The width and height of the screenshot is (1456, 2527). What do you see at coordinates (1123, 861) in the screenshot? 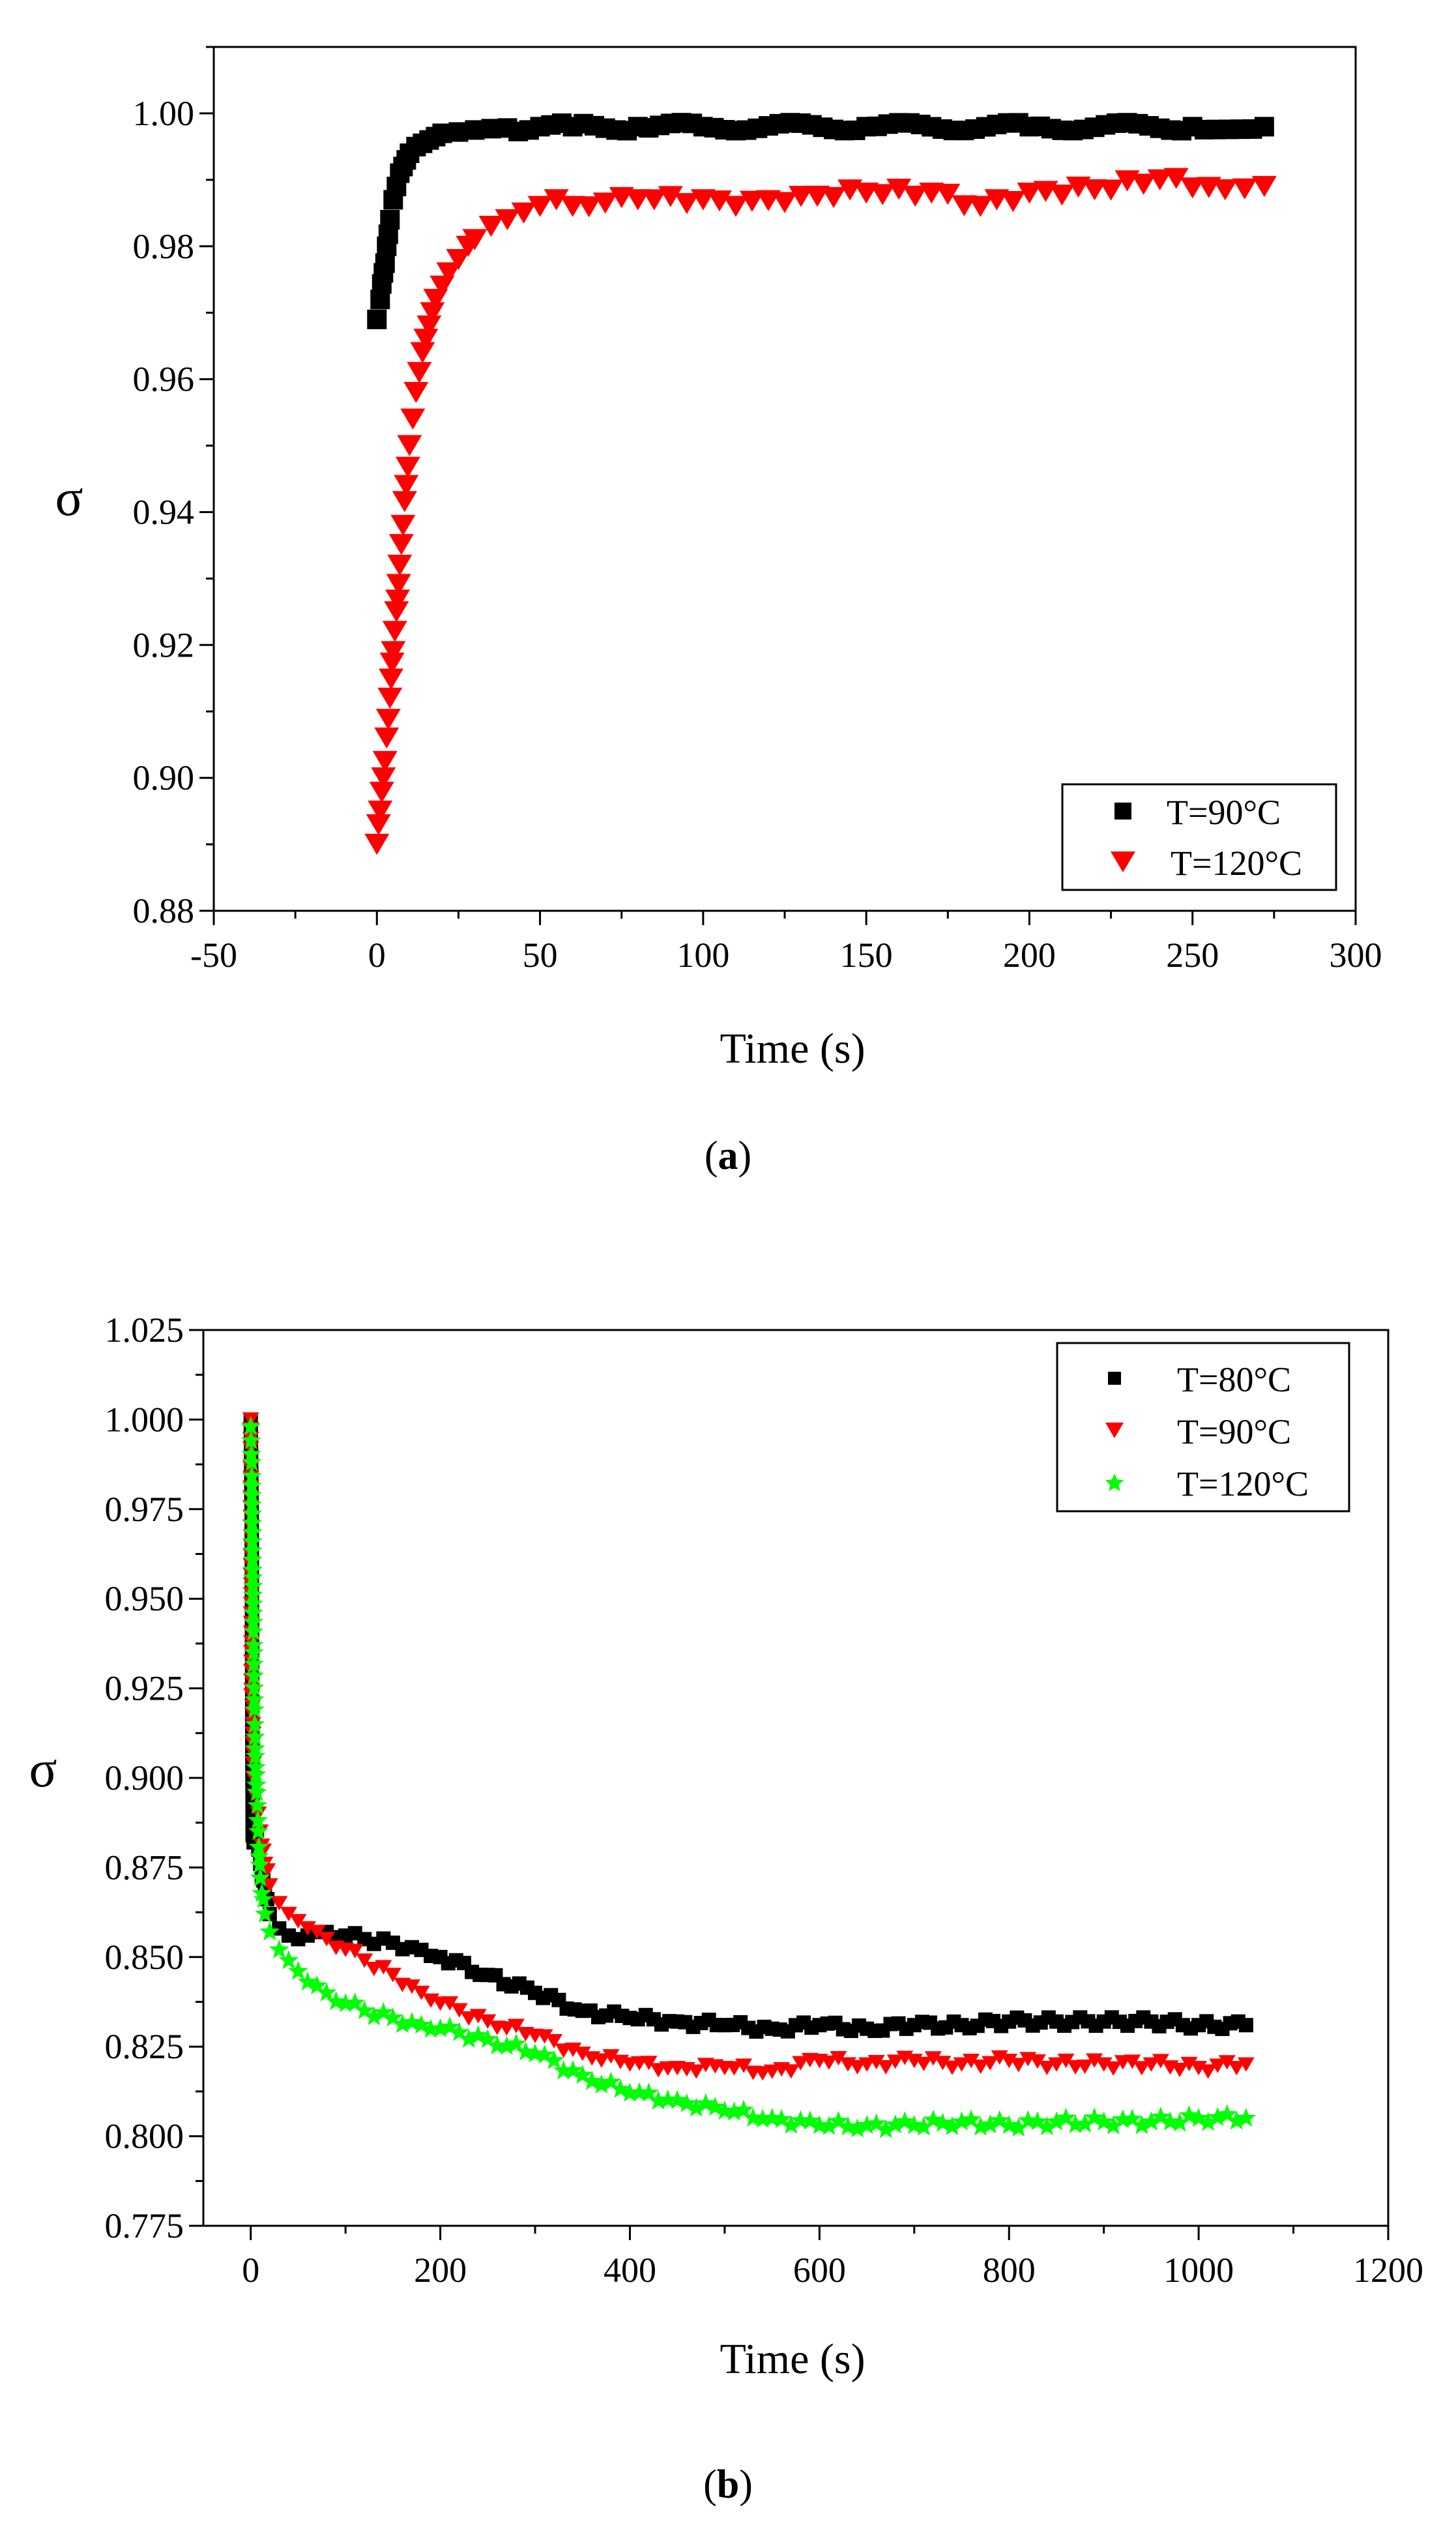
I see `legend-marker-a-120c` at bounding box center [1123, 861].